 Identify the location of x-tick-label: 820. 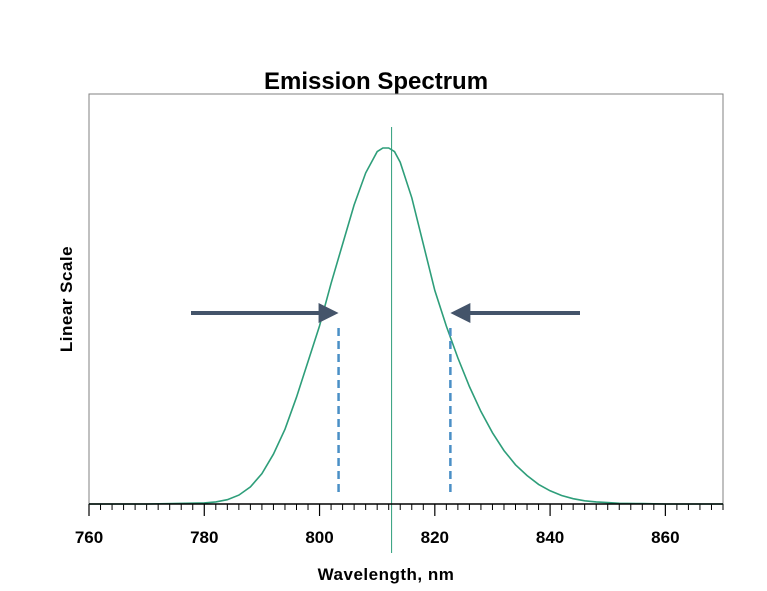
(435, 537).